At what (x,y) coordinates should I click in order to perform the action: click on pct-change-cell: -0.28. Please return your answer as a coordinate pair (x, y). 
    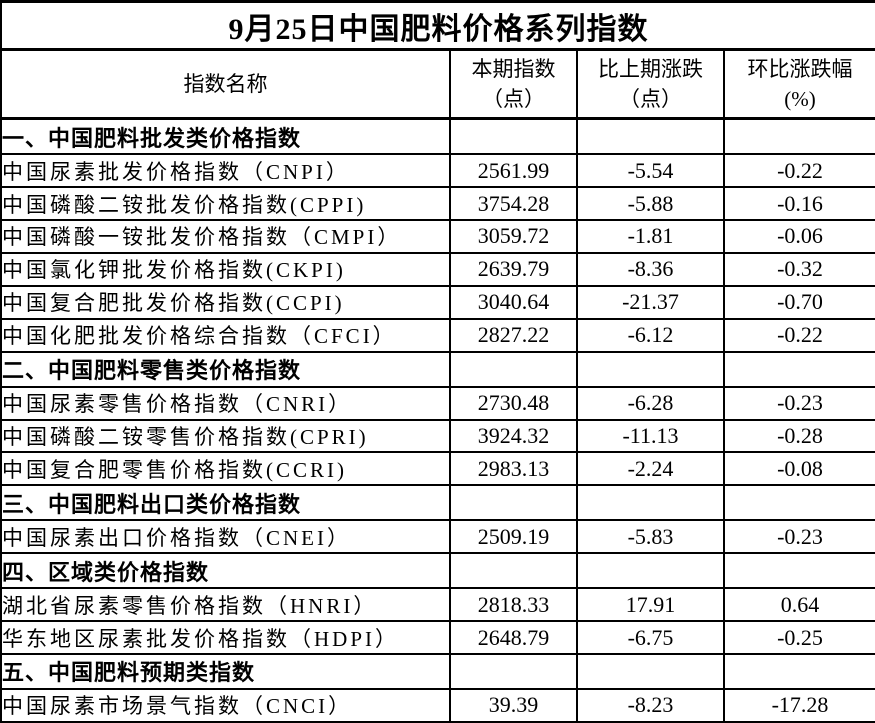
    Looking at the image, I should click on (799, 436).